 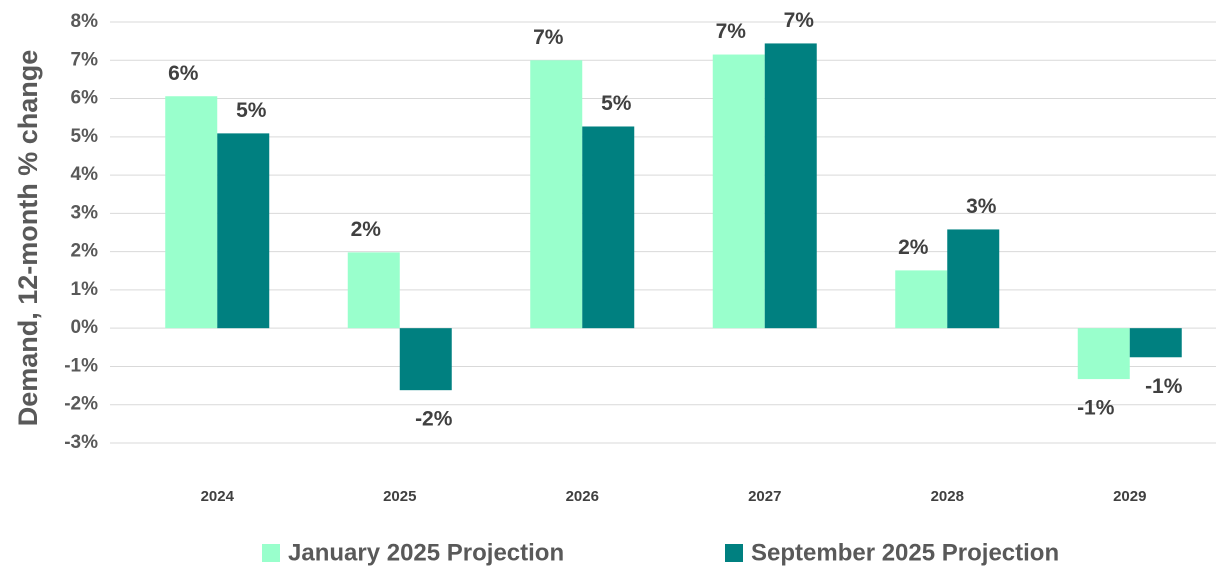 I want to click on value-label: 6%, so click(x=183, y=73).